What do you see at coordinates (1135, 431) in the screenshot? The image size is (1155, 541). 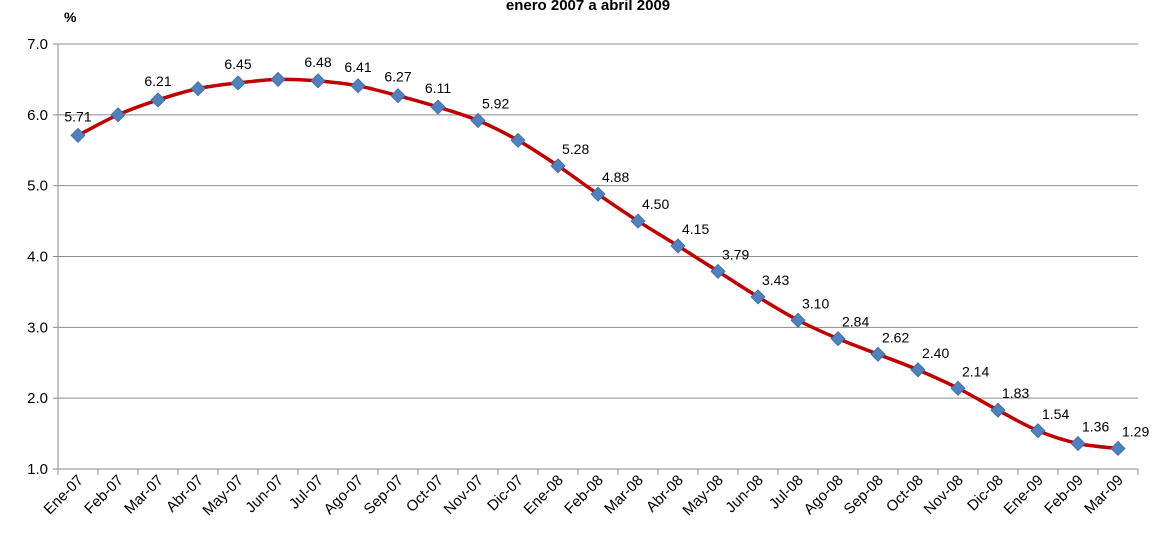 I see `data-label: 1.29` at bounding box center [1135, 431].